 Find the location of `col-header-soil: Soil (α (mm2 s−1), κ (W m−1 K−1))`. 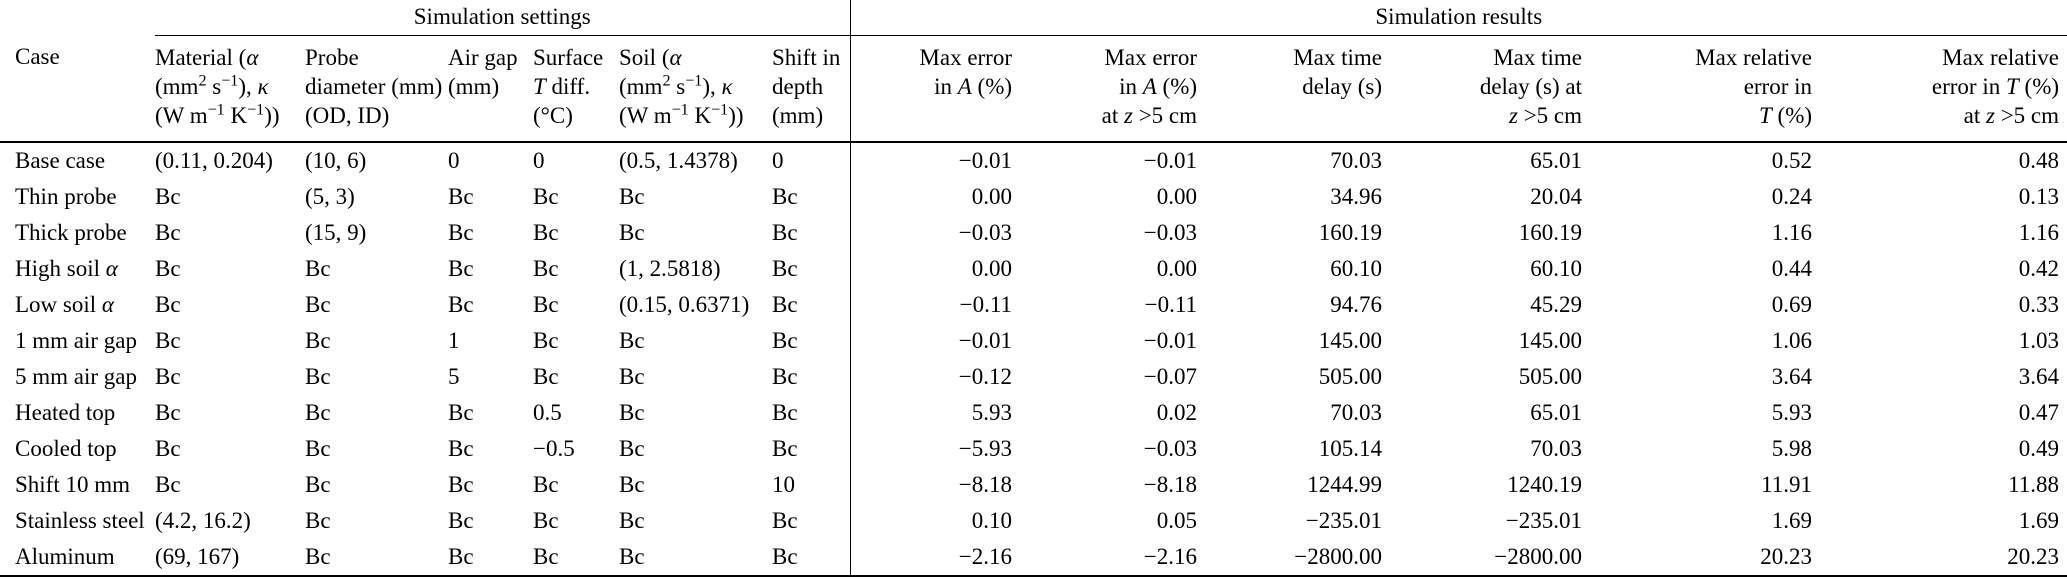

col-header-soil: Soil (α (mm2 s−1), κ (W m−1 K−1)) is located at coordinates (695, 89).